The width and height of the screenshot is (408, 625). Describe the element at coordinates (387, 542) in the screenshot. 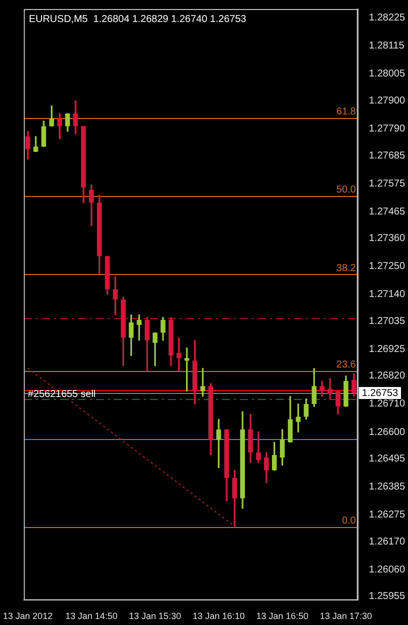

I see `y-tick-label: 1.26170` at that location.